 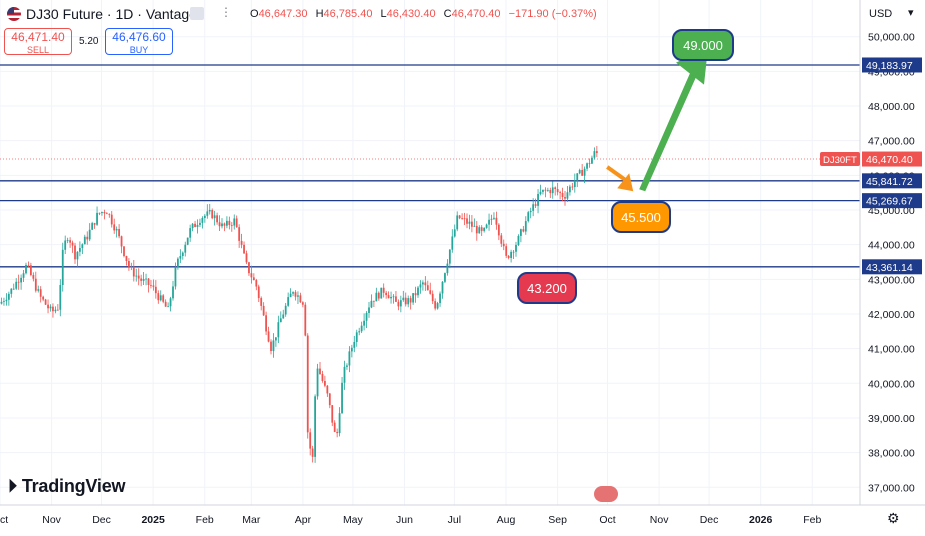 I want to click on x-tick-label: Oct, so click(x=607, y=520).